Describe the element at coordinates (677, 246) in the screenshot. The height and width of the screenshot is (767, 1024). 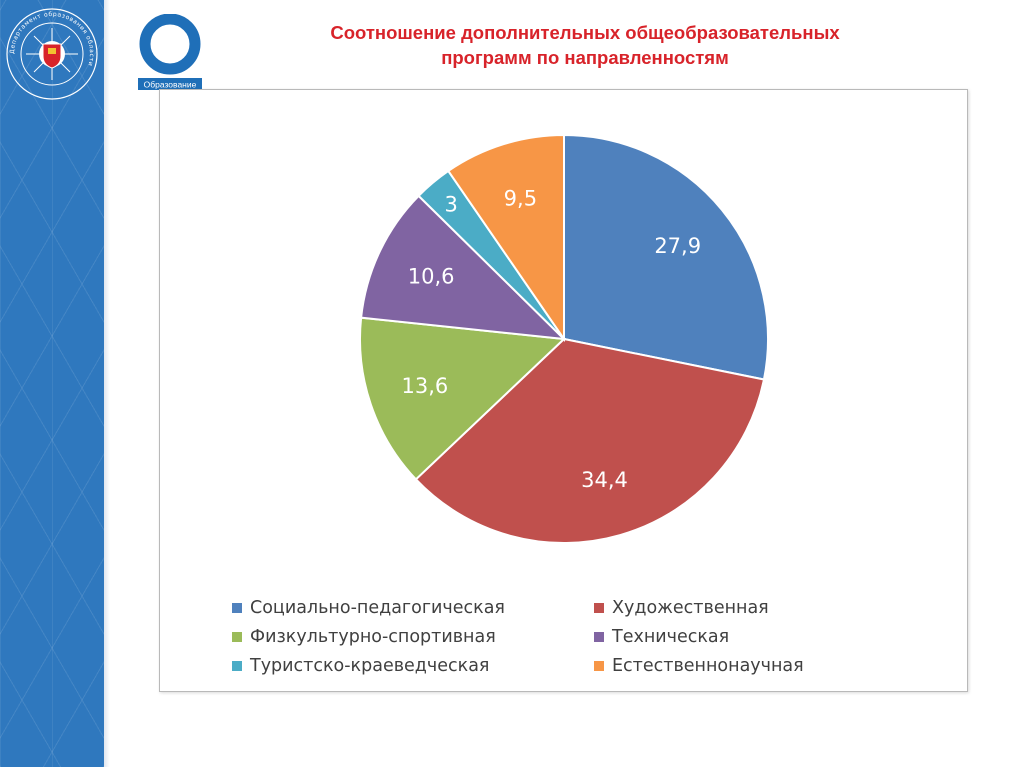
I see `pie-data-label-0: 27,9` at that location.